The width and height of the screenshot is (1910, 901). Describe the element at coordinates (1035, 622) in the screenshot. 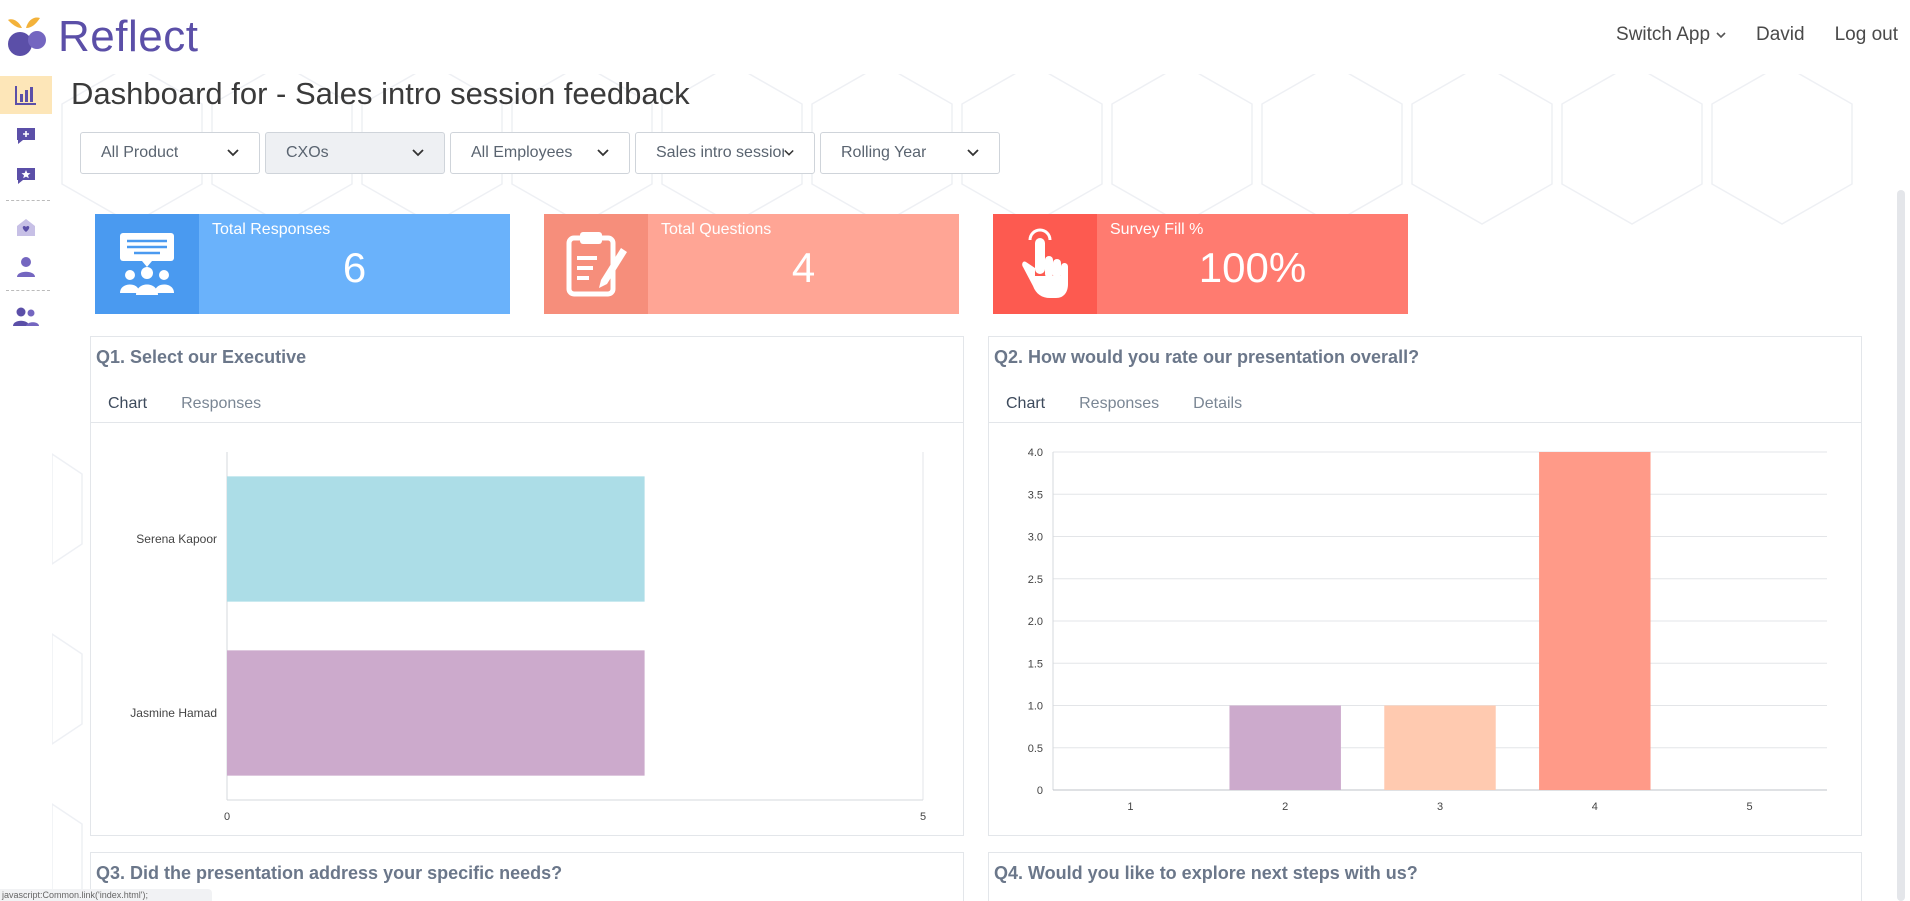

I see `y-tick-label: 2.0` at that location.